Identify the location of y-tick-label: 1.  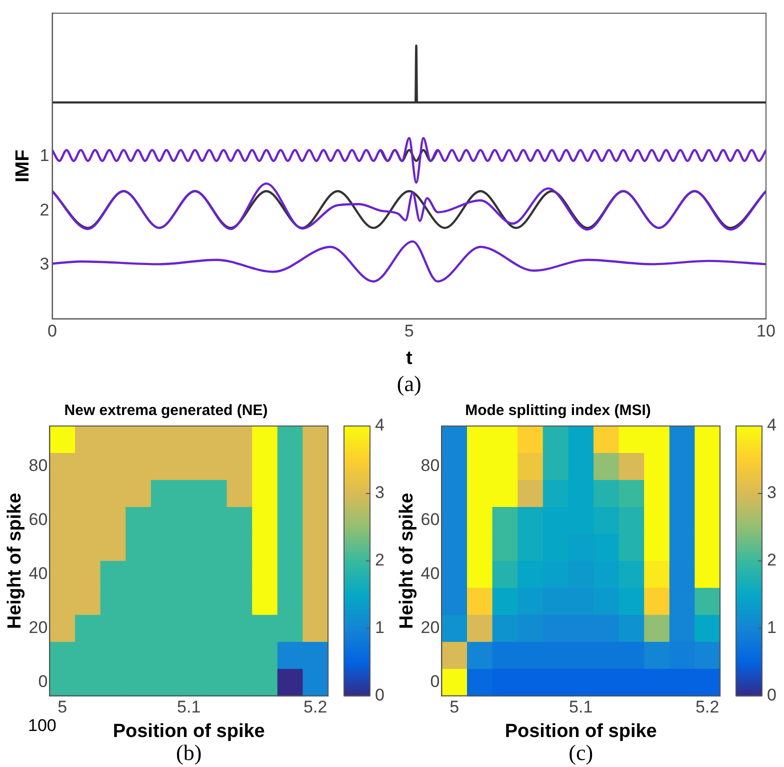
(45, 156).